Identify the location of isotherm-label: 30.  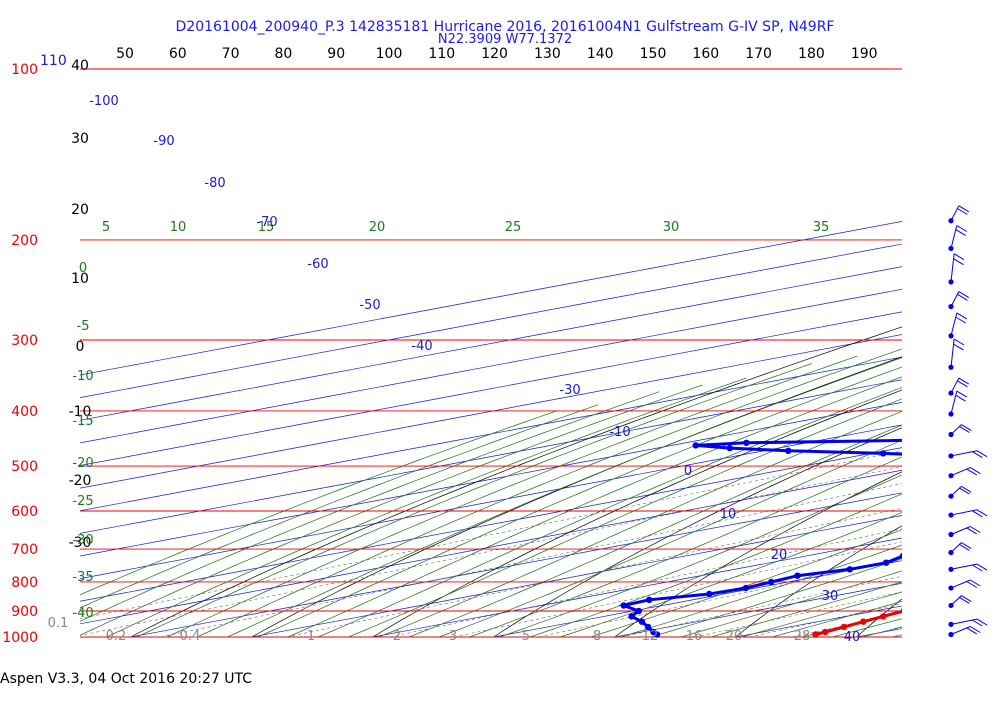
(830, 596).